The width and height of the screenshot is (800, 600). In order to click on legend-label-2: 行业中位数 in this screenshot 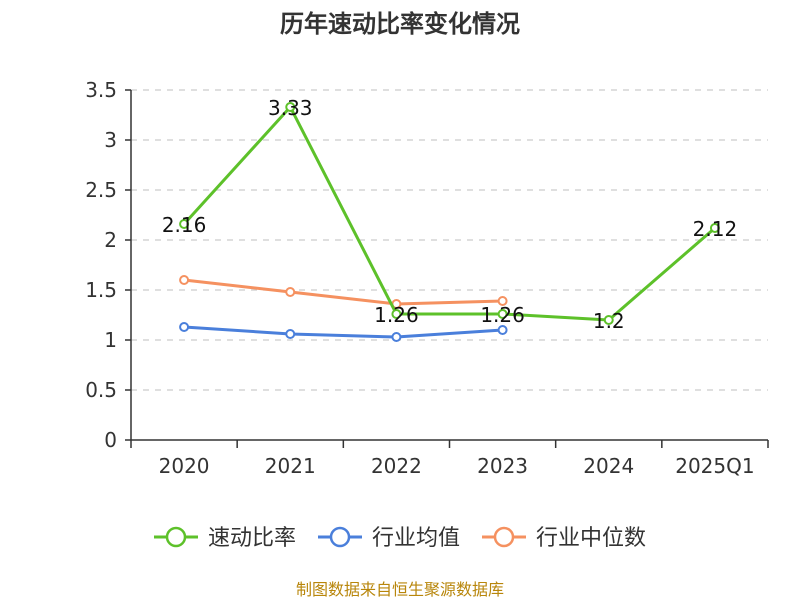, I will do `click(591, 538)`.